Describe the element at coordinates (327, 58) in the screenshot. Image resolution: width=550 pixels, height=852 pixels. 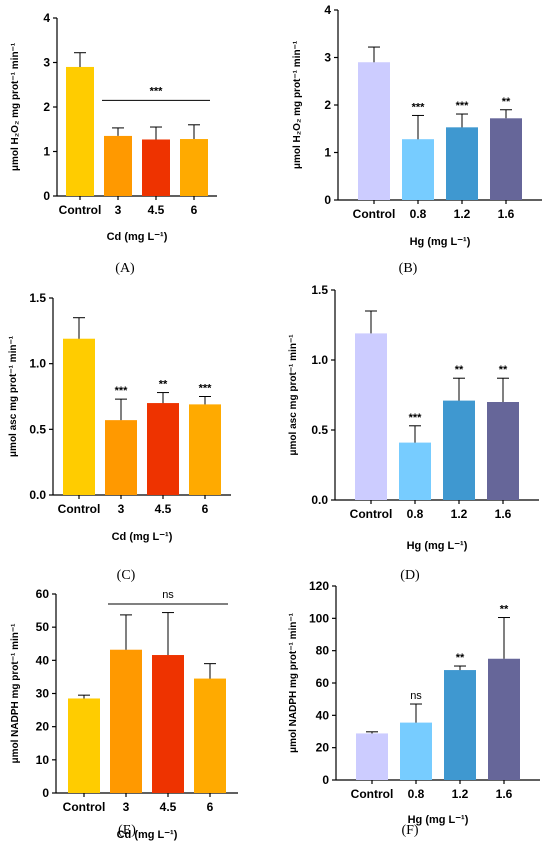
I see `y-tick-label: 3` at that location.